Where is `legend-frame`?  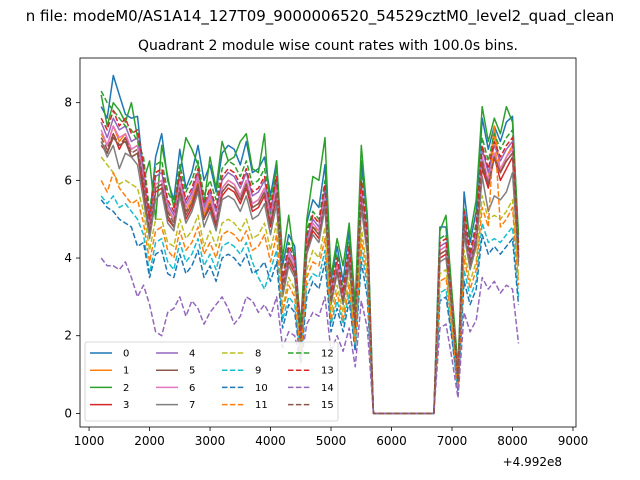
legend-frame is located at coordinates (211, 381).